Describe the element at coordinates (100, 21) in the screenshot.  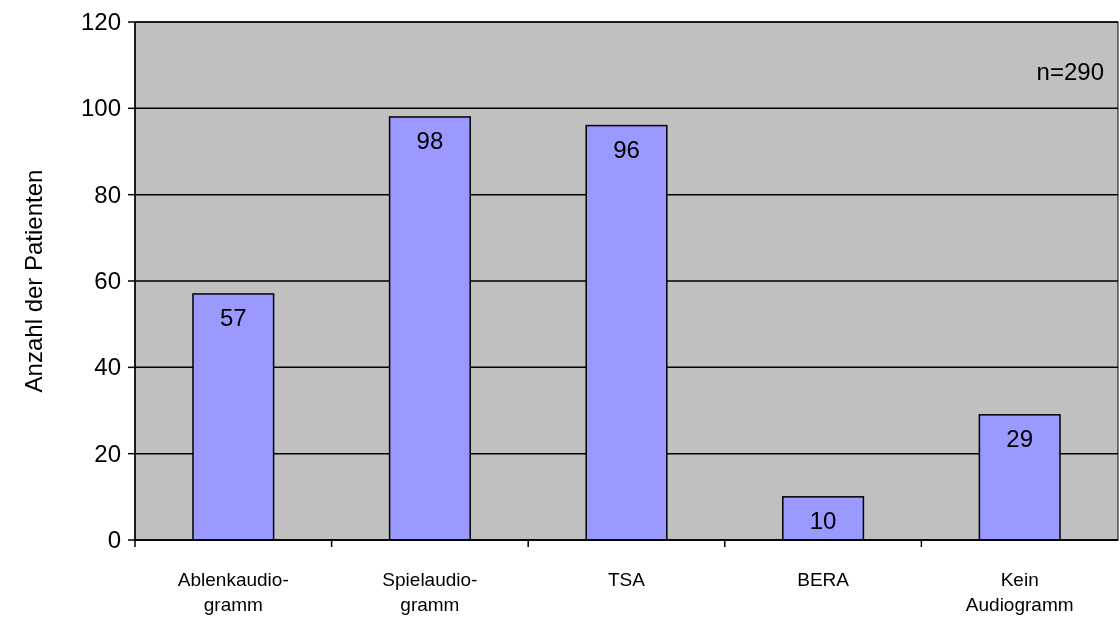
I see `y-tick-label: 120` at that location.